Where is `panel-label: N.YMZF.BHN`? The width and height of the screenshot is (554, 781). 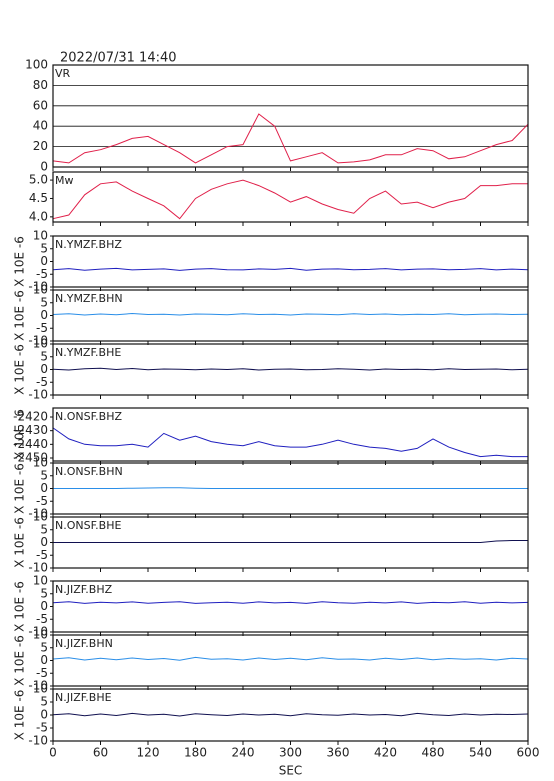
panel-label: N.YMZF.BHN is located at coordinates (89, 298).